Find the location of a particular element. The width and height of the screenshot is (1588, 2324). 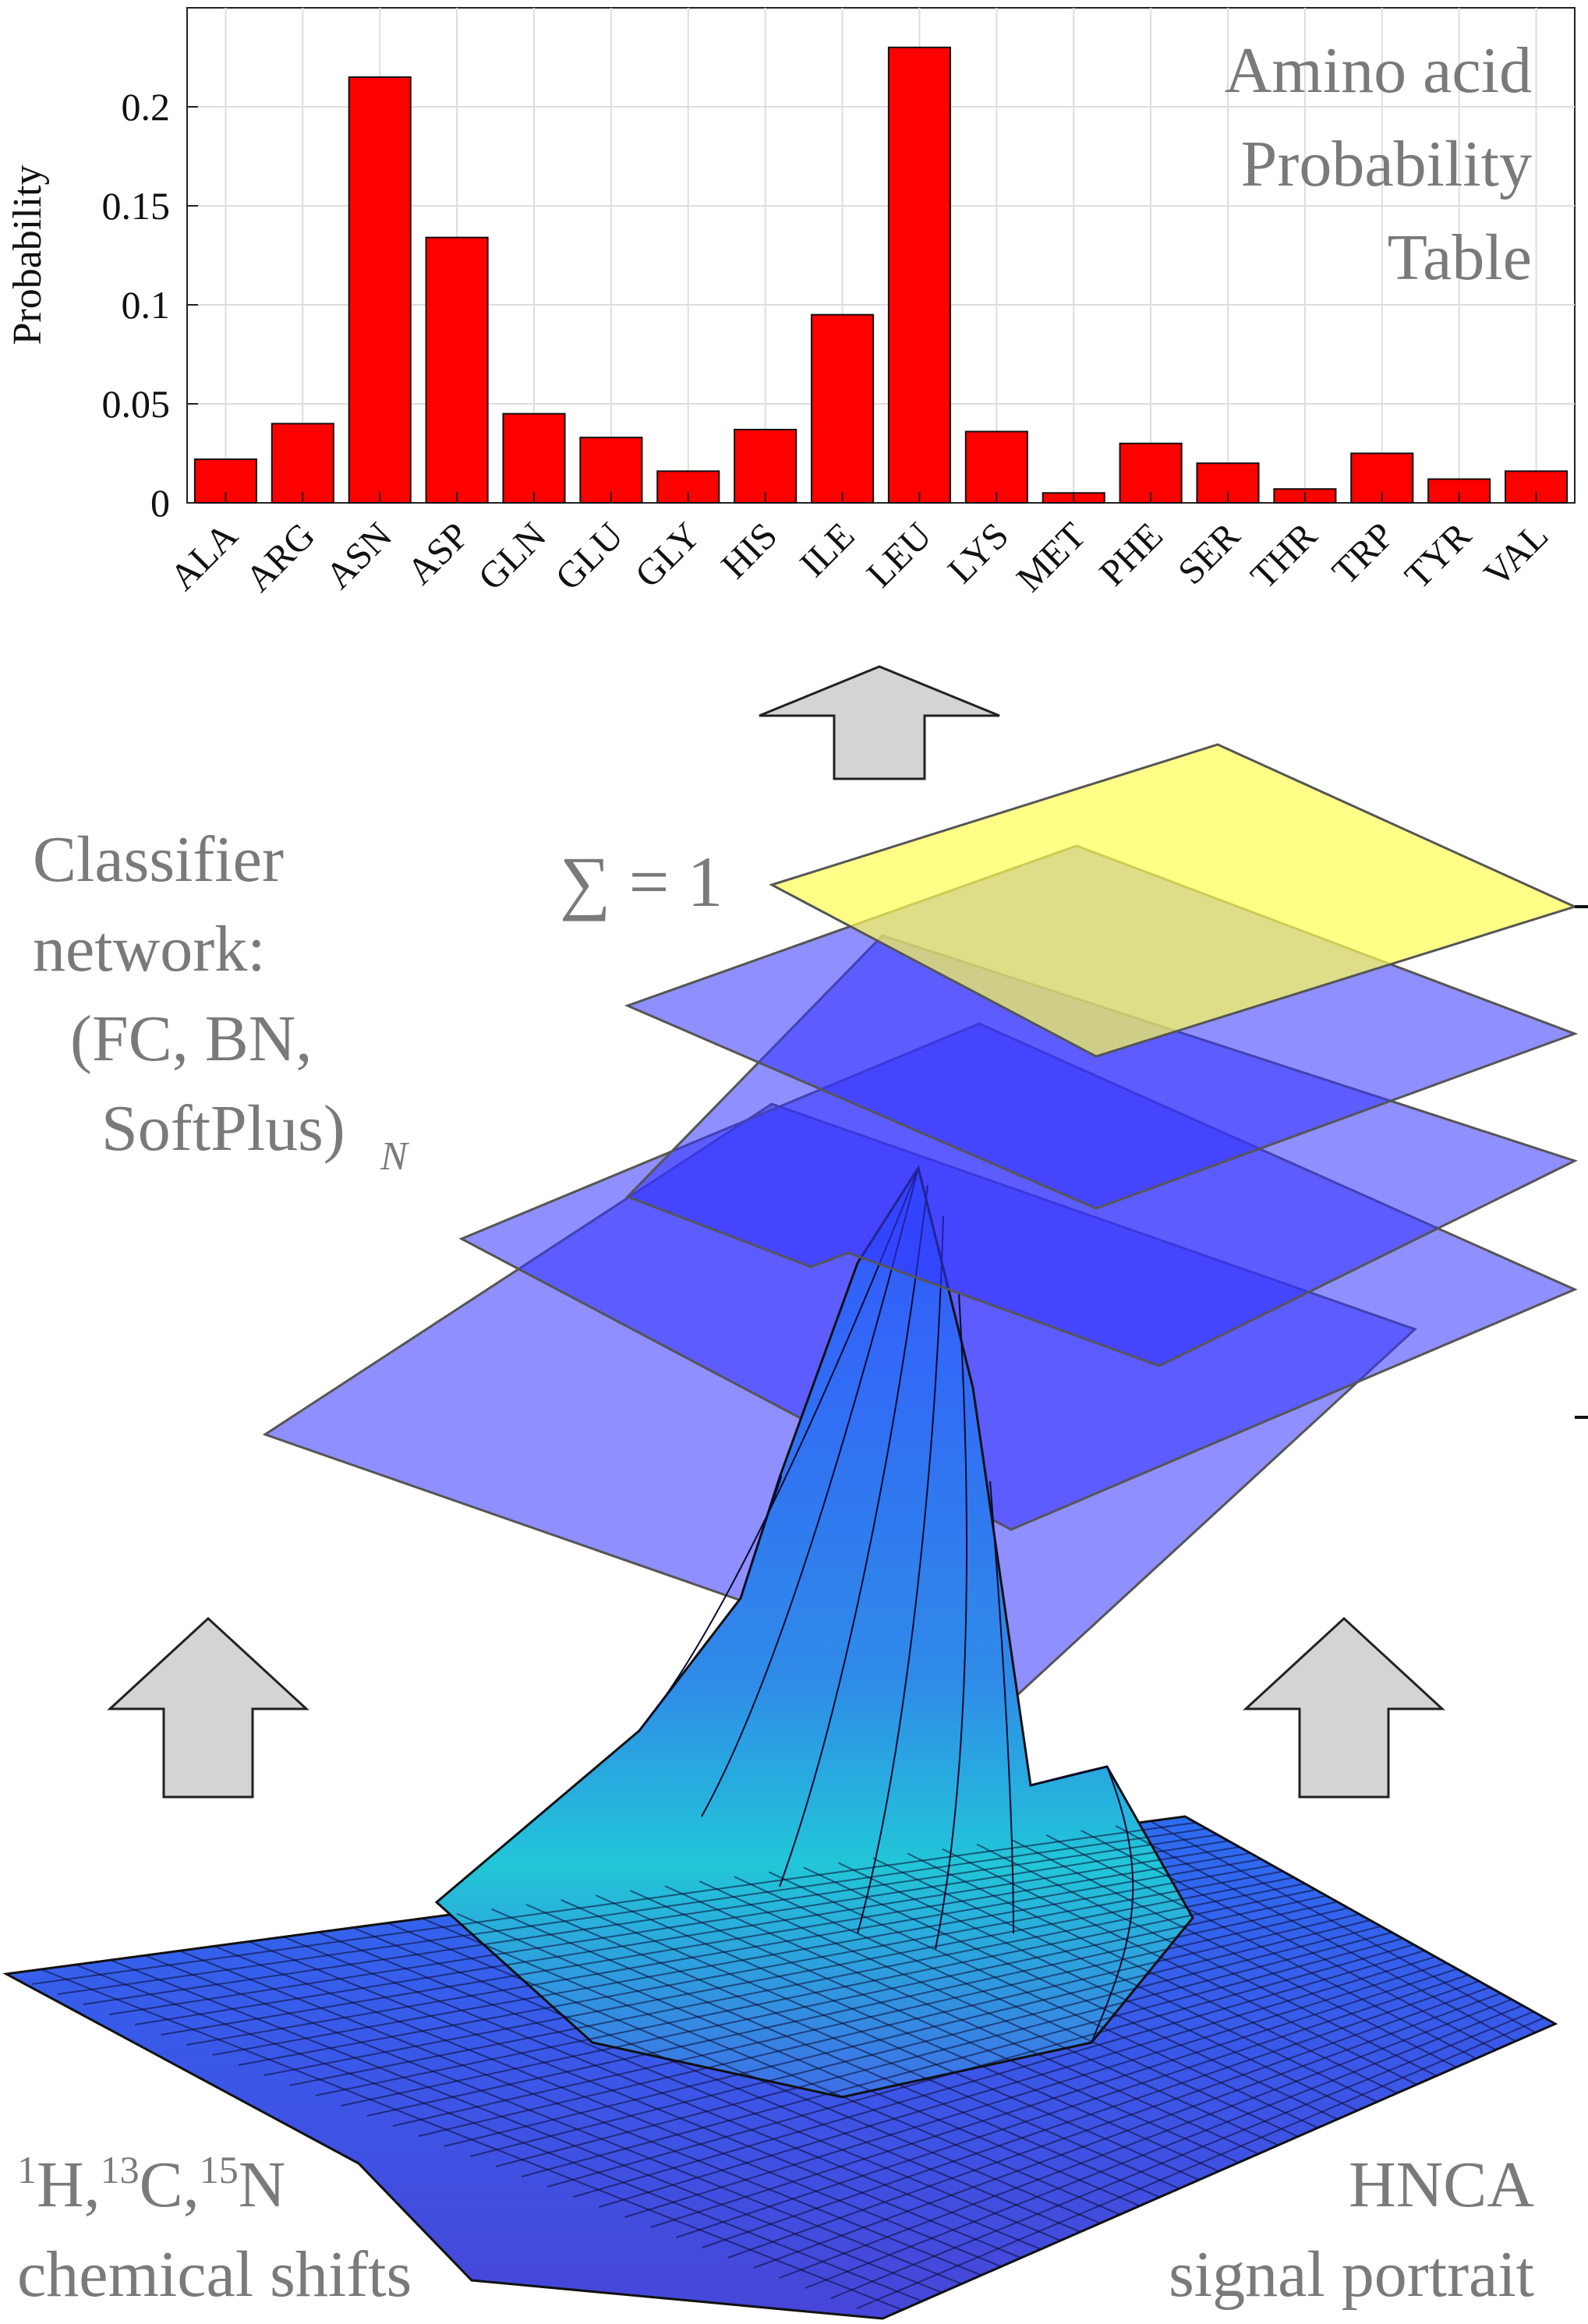

network-output-layer is located at coordinates (1174, 900).